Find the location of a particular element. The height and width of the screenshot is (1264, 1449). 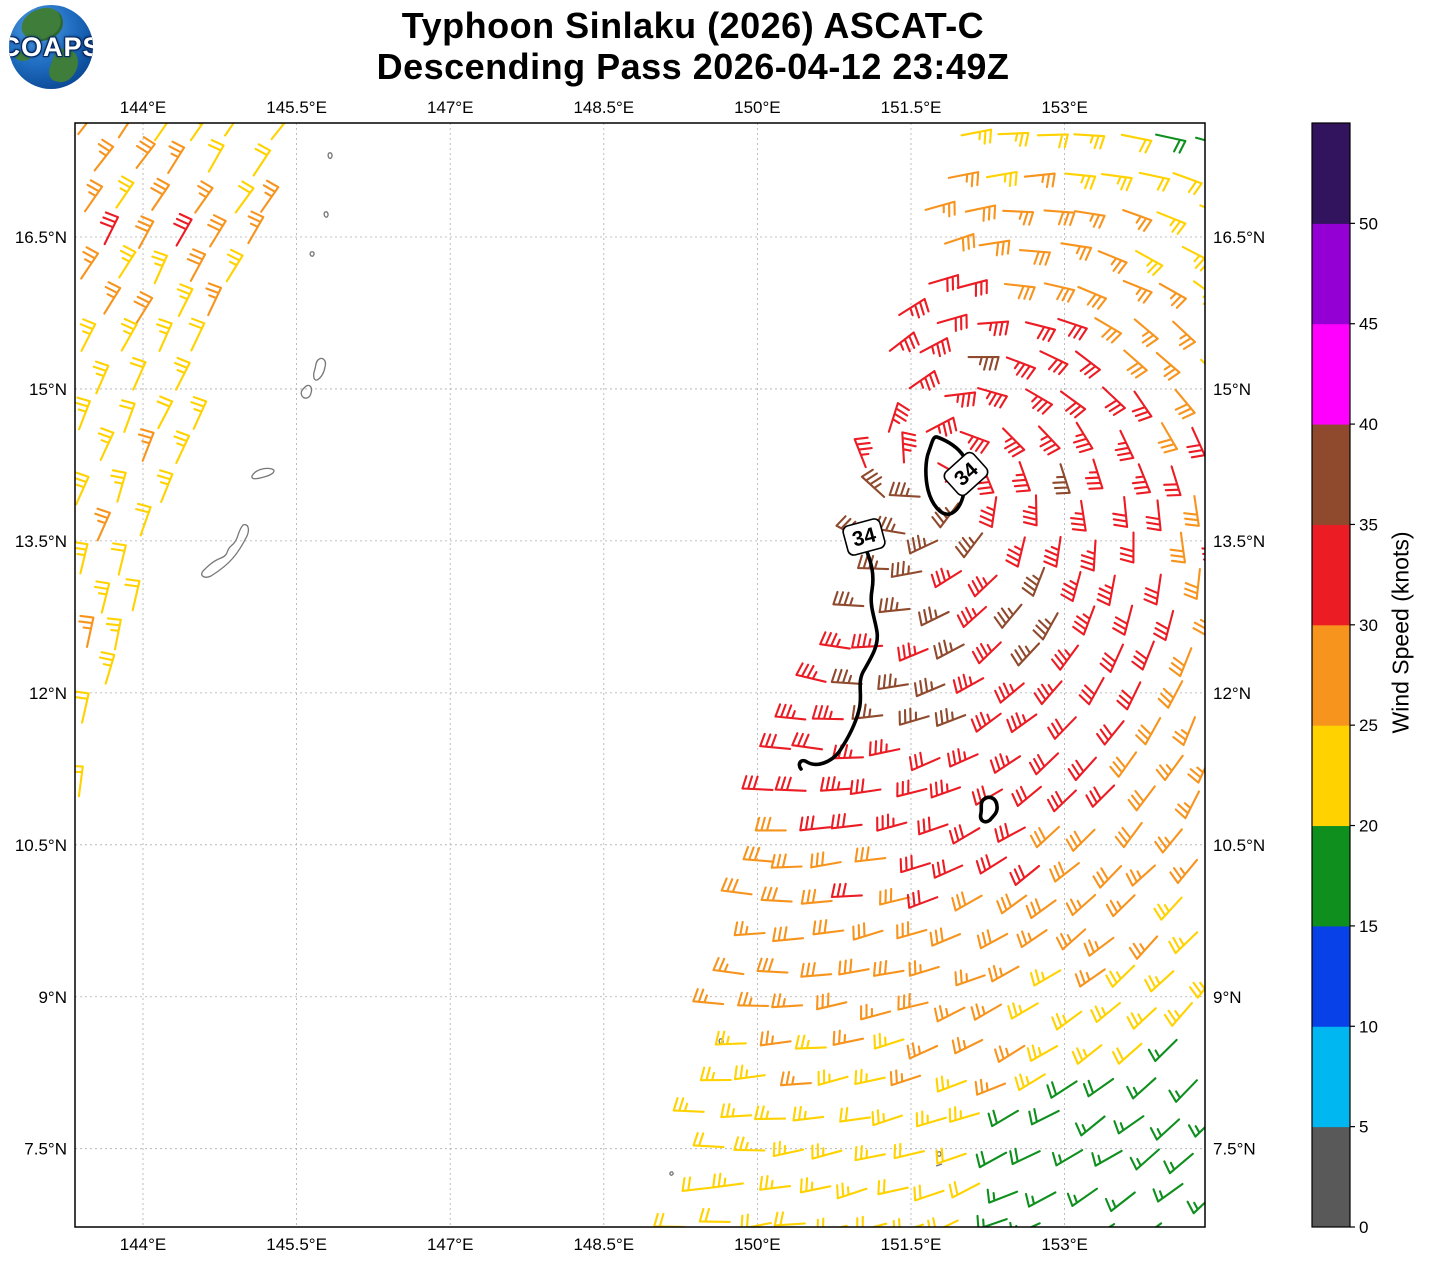

lon-tick-top: 153°E is located at coordinates (1064, 107).